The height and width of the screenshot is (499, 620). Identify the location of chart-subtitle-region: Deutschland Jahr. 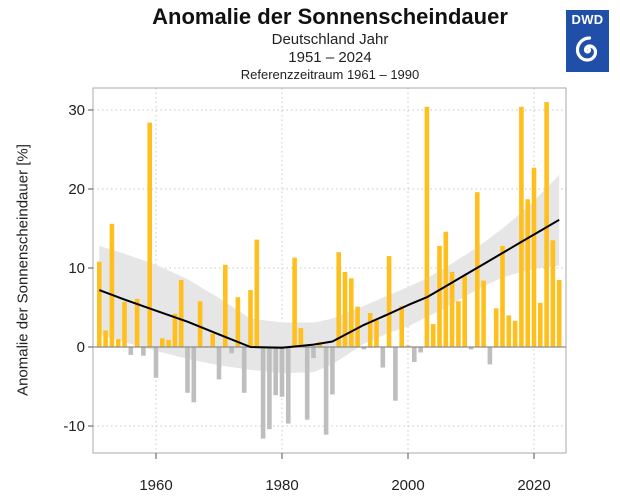
(330, 39).